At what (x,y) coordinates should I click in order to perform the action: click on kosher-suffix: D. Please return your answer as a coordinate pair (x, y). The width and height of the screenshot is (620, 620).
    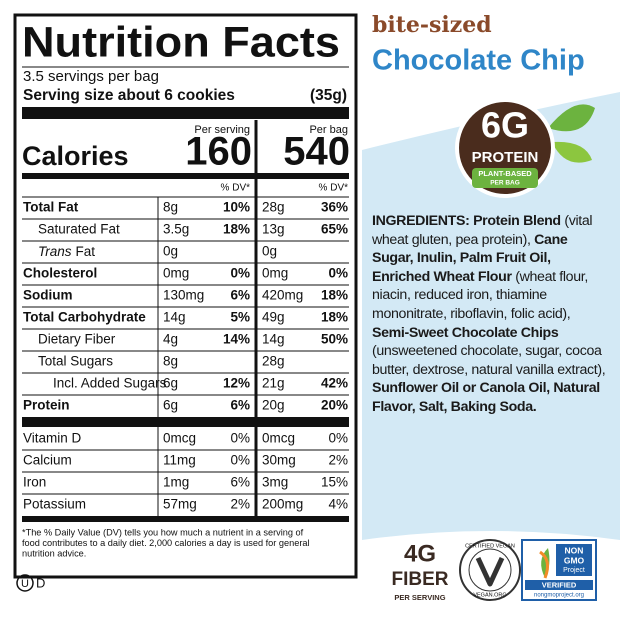
    Looking at the image, I should click on (40, 582).